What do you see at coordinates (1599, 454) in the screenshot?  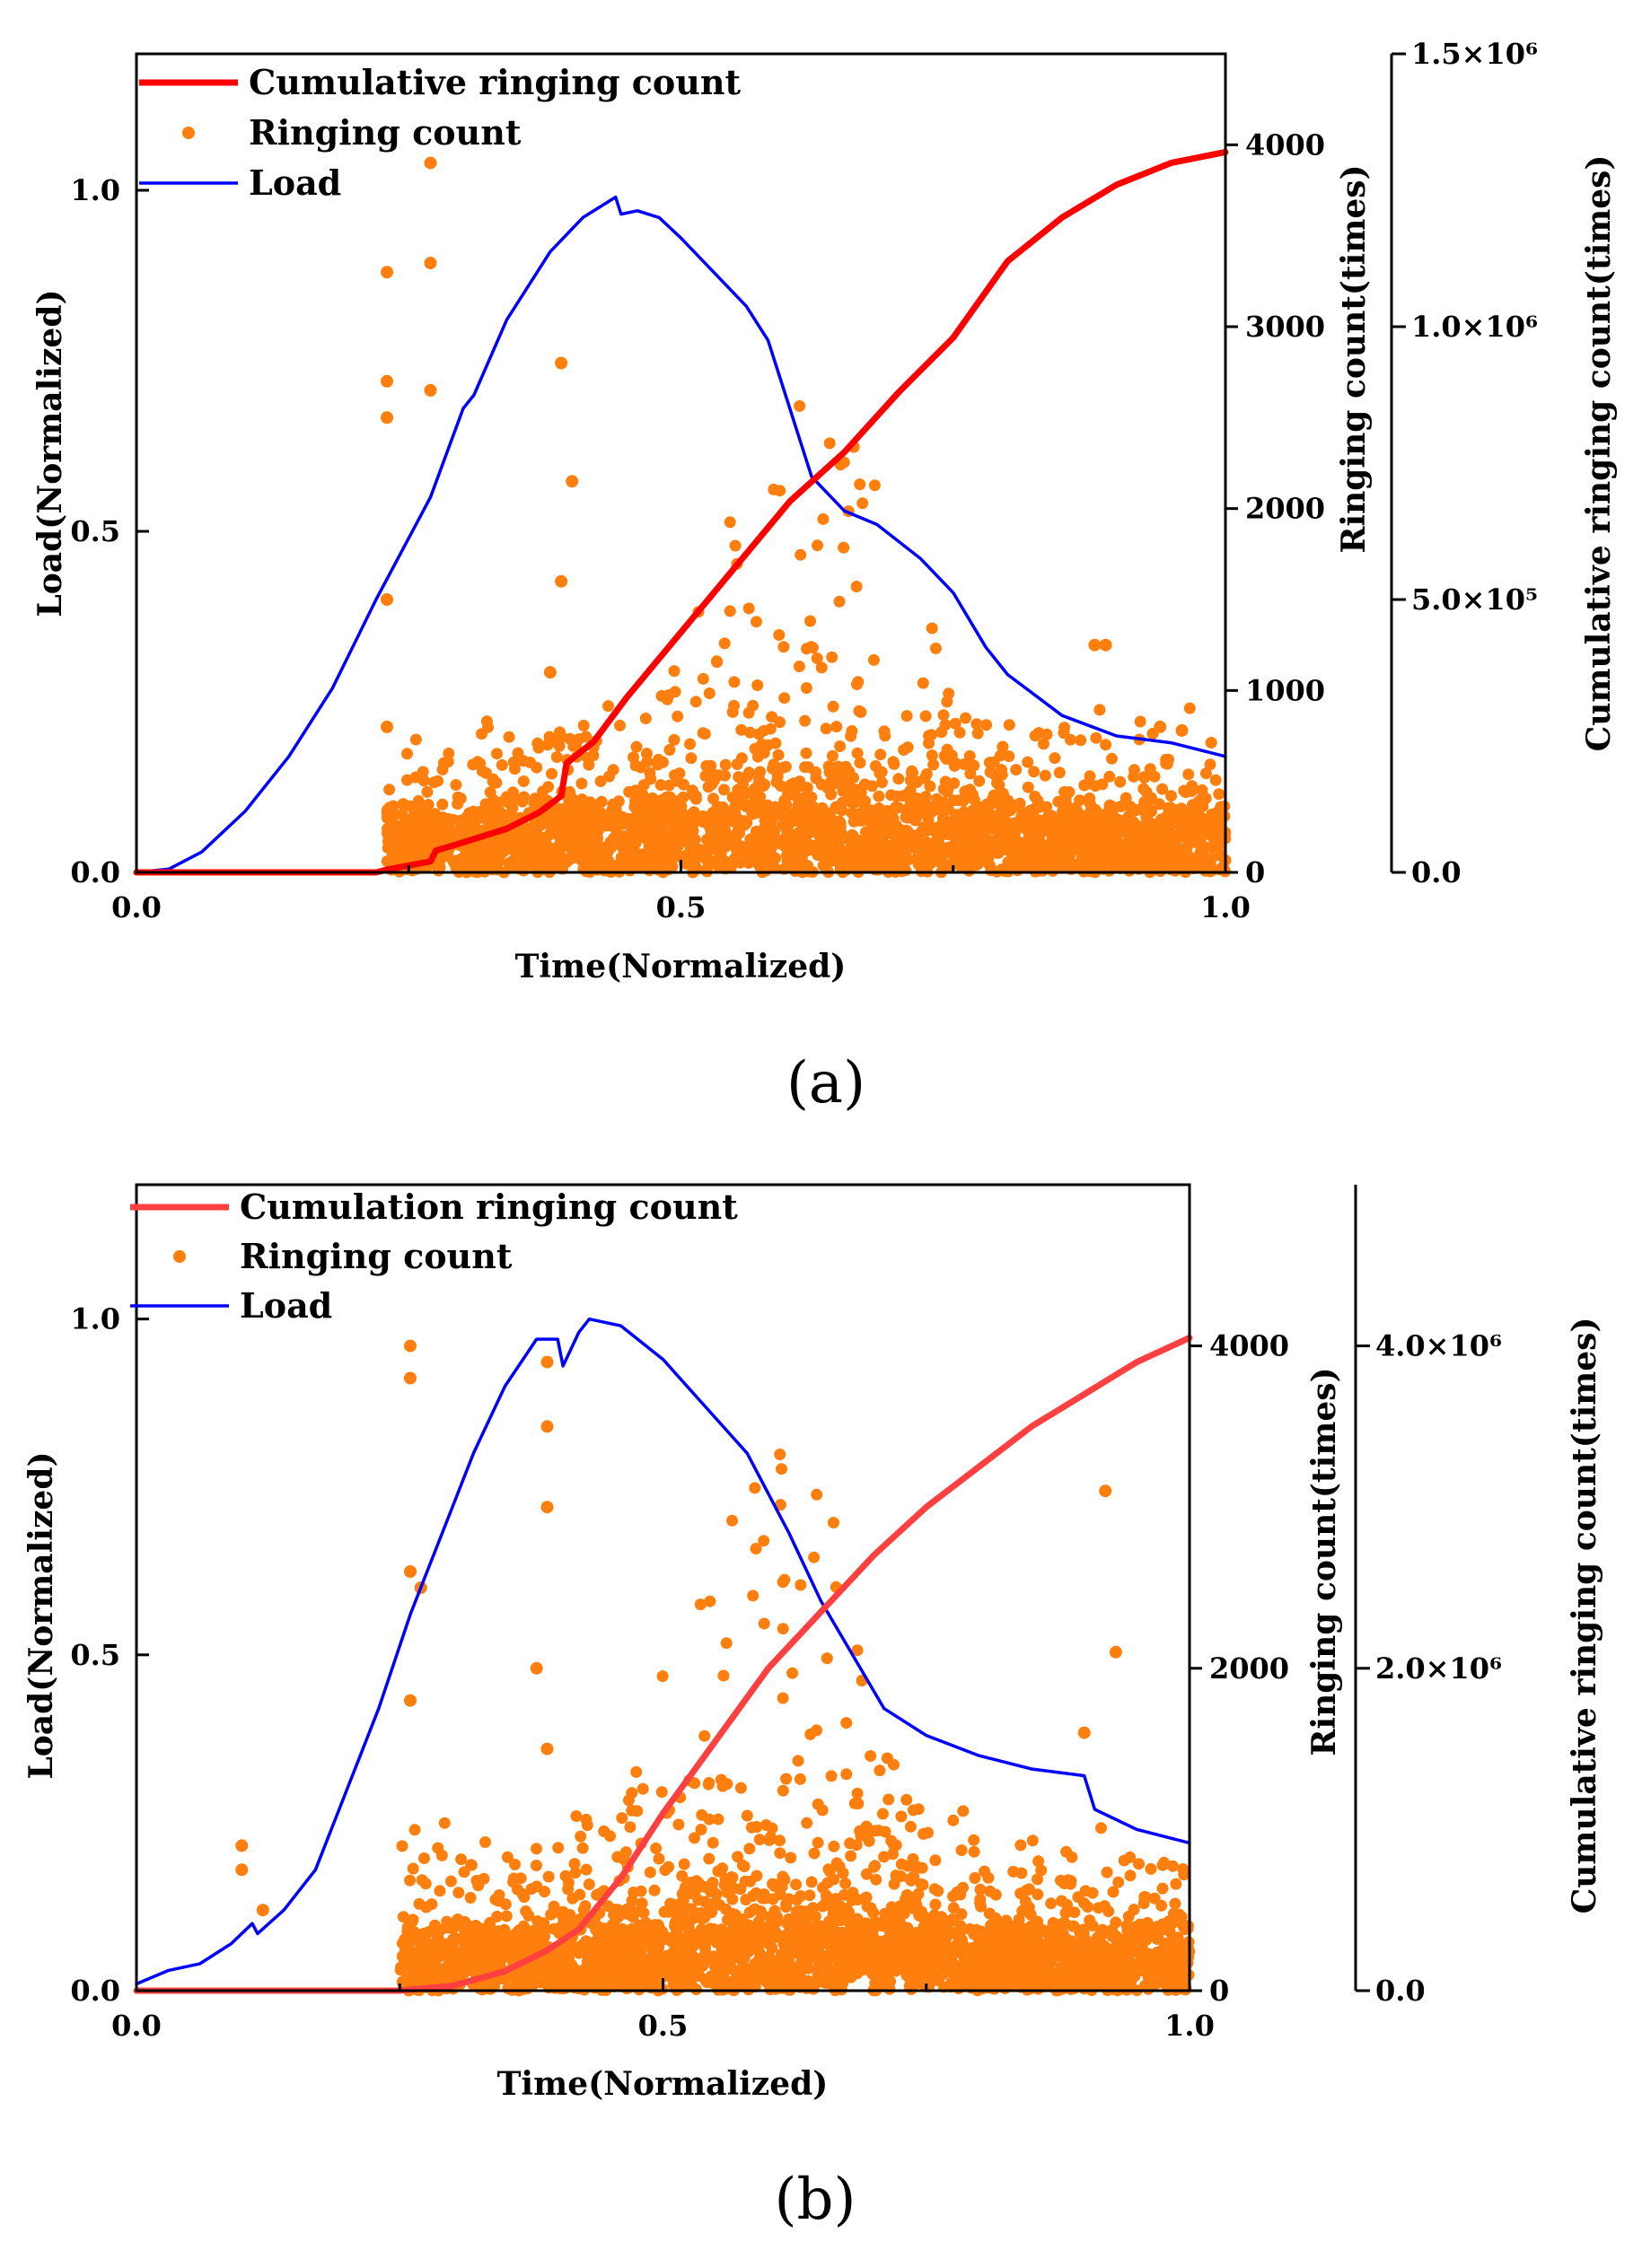 I see `right-axis-title-a: Cumulative ringing count(times)` at bounding box center [1599, 454].